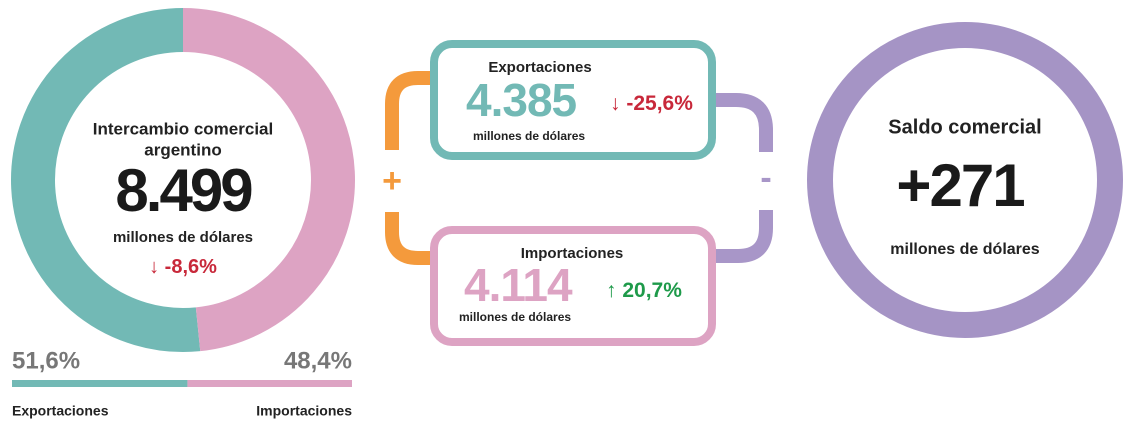 The image size is (1131, 425). I want to click on saldo-value: +271, so click(960, 185).